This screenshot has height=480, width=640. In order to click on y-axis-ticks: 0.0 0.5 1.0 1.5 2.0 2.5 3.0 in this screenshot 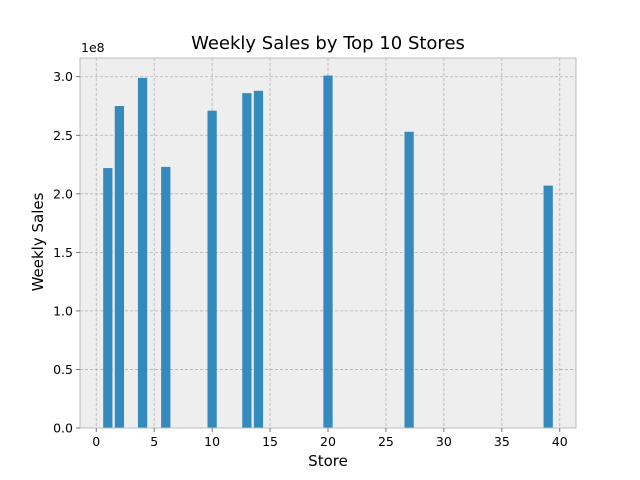, I will do `click(66, 252)`.